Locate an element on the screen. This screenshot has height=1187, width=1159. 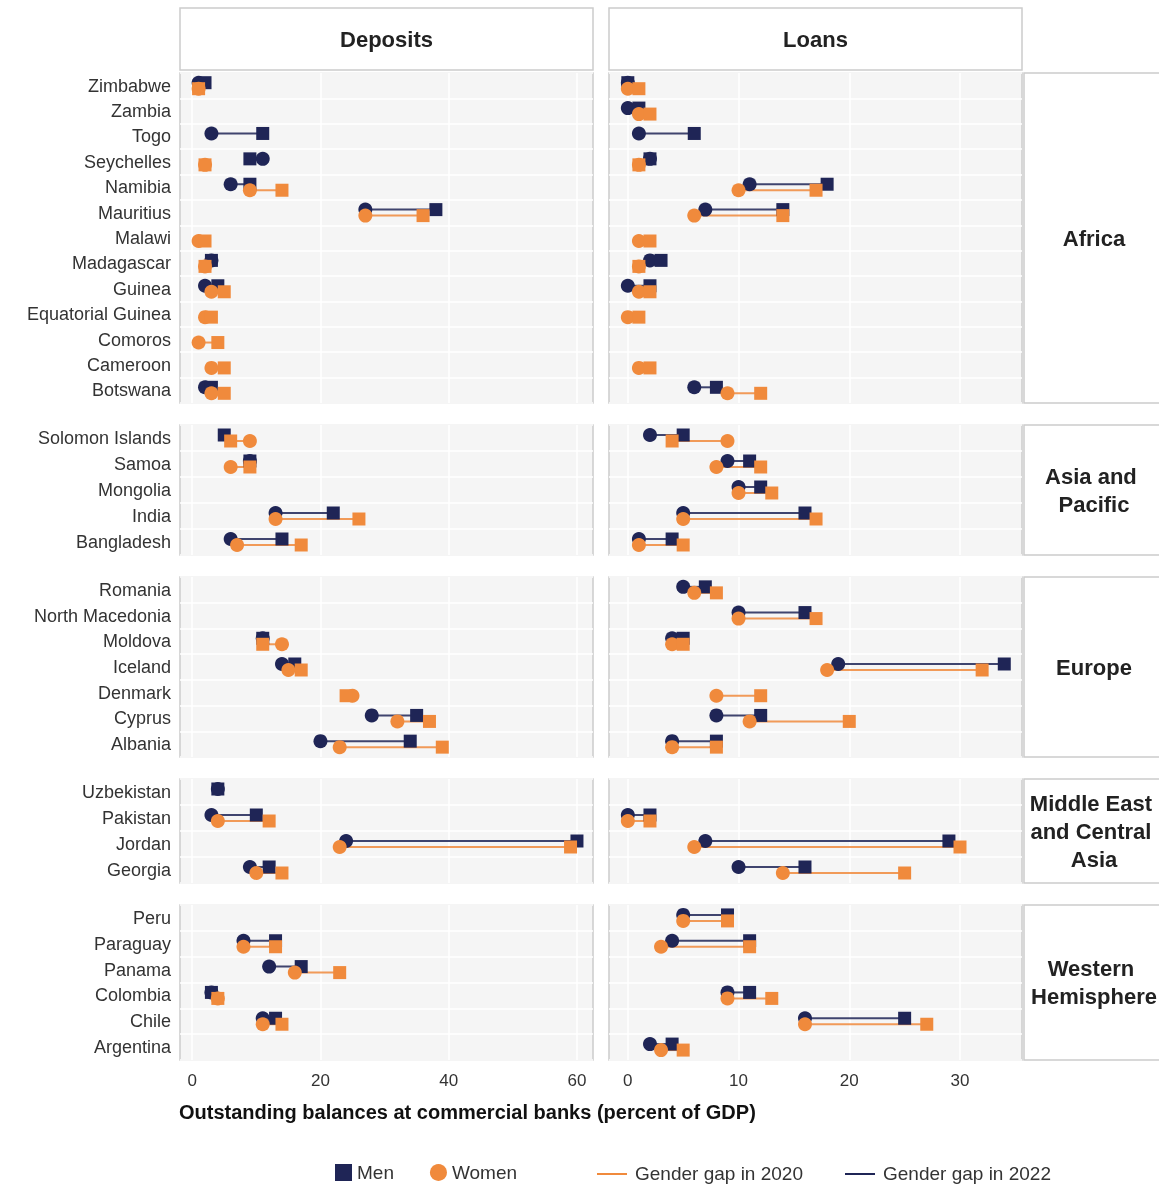
y-tick-label: Seychelles is located at coordinates (127, 161).